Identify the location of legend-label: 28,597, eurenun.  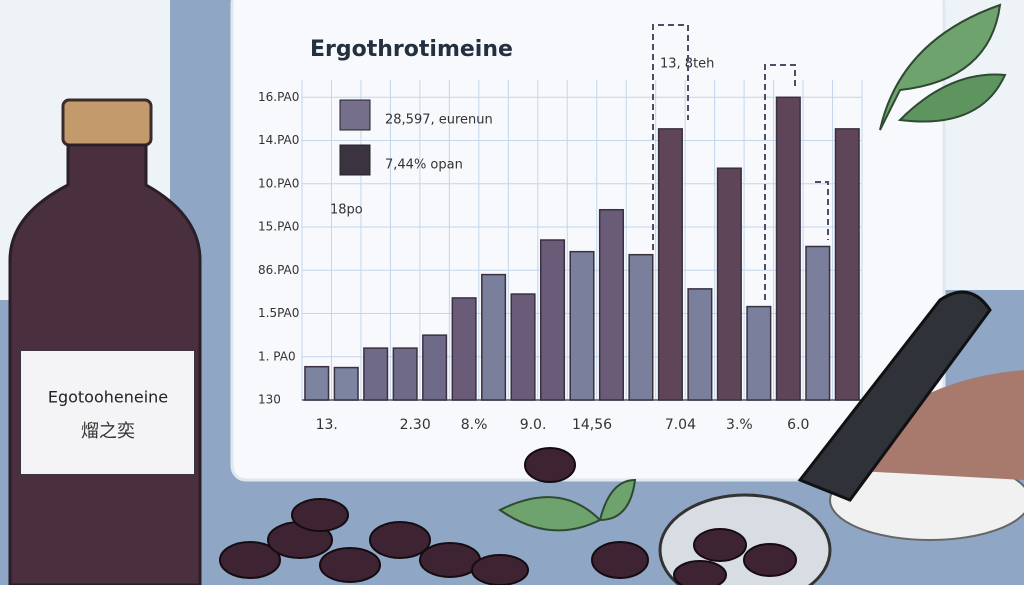
(439, 120).